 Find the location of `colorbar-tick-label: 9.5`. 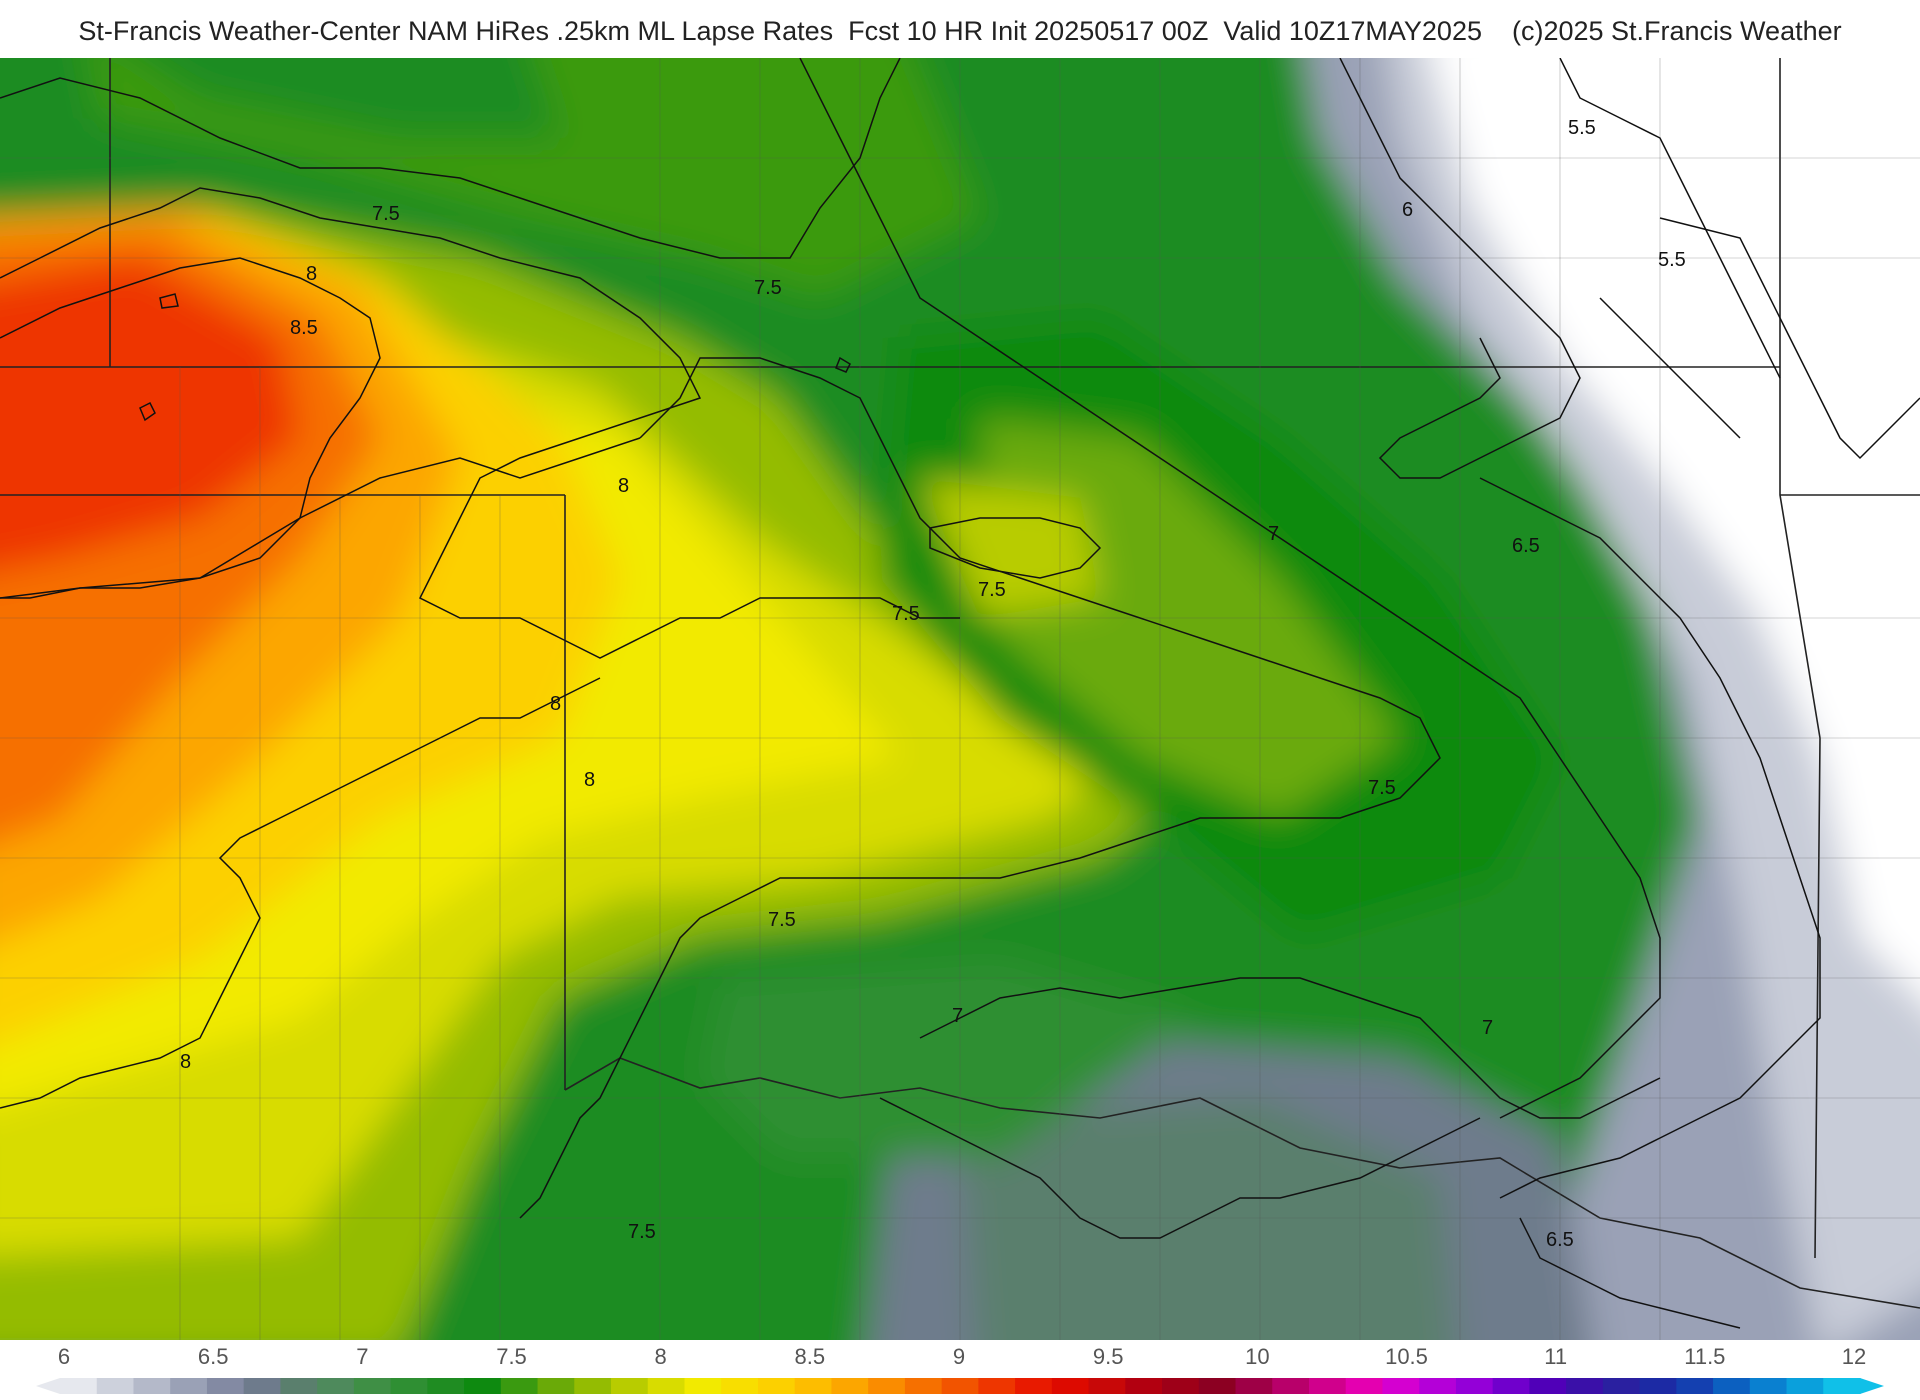

colorbar-tick-label: 9.5 is located at coordinates (1108, 1356).